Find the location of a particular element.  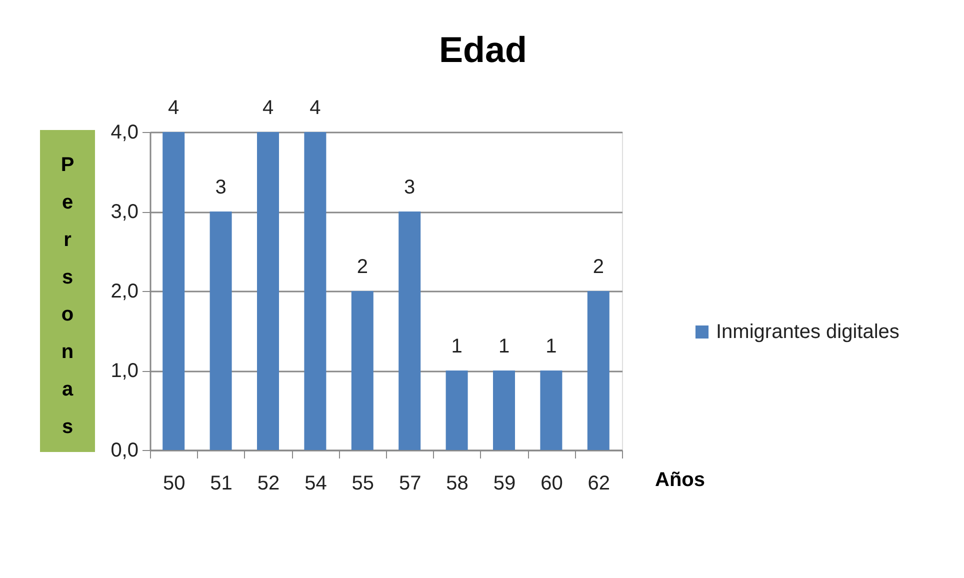

y-tick-label: 3,0 is located at coordinates (124, 212).